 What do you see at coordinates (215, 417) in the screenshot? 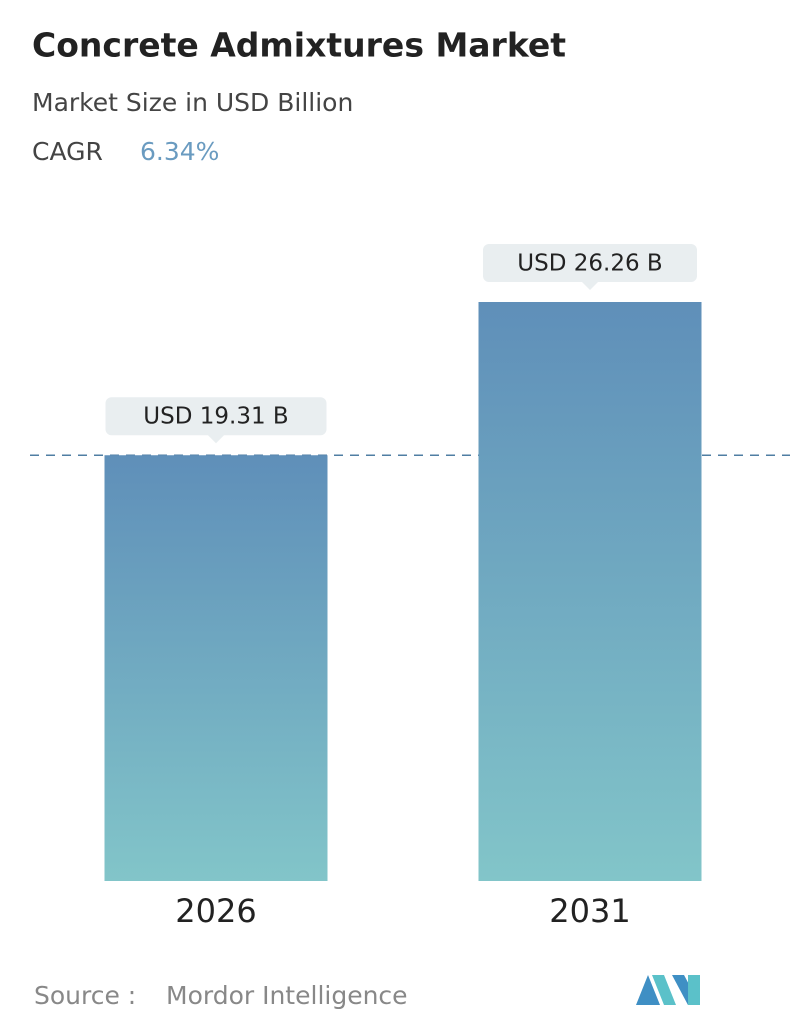
I see `value-label: USD 19.31 B` at bounding box center [215, 417].